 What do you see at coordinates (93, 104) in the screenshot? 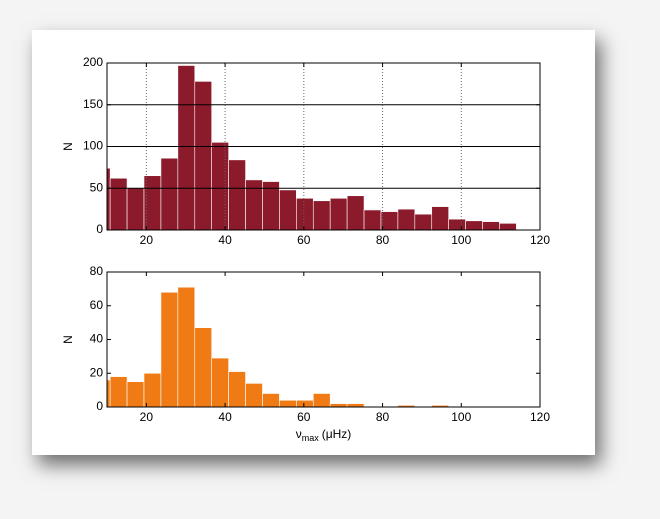
I see `y-tick-label: 150` at bounding box center [93, 104].